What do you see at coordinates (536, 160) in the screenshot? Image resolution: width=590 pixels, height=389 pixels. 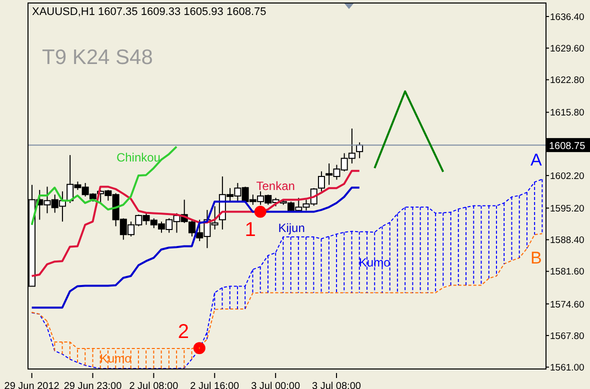 I see `series-label: A` at bounding box center [536, 160].